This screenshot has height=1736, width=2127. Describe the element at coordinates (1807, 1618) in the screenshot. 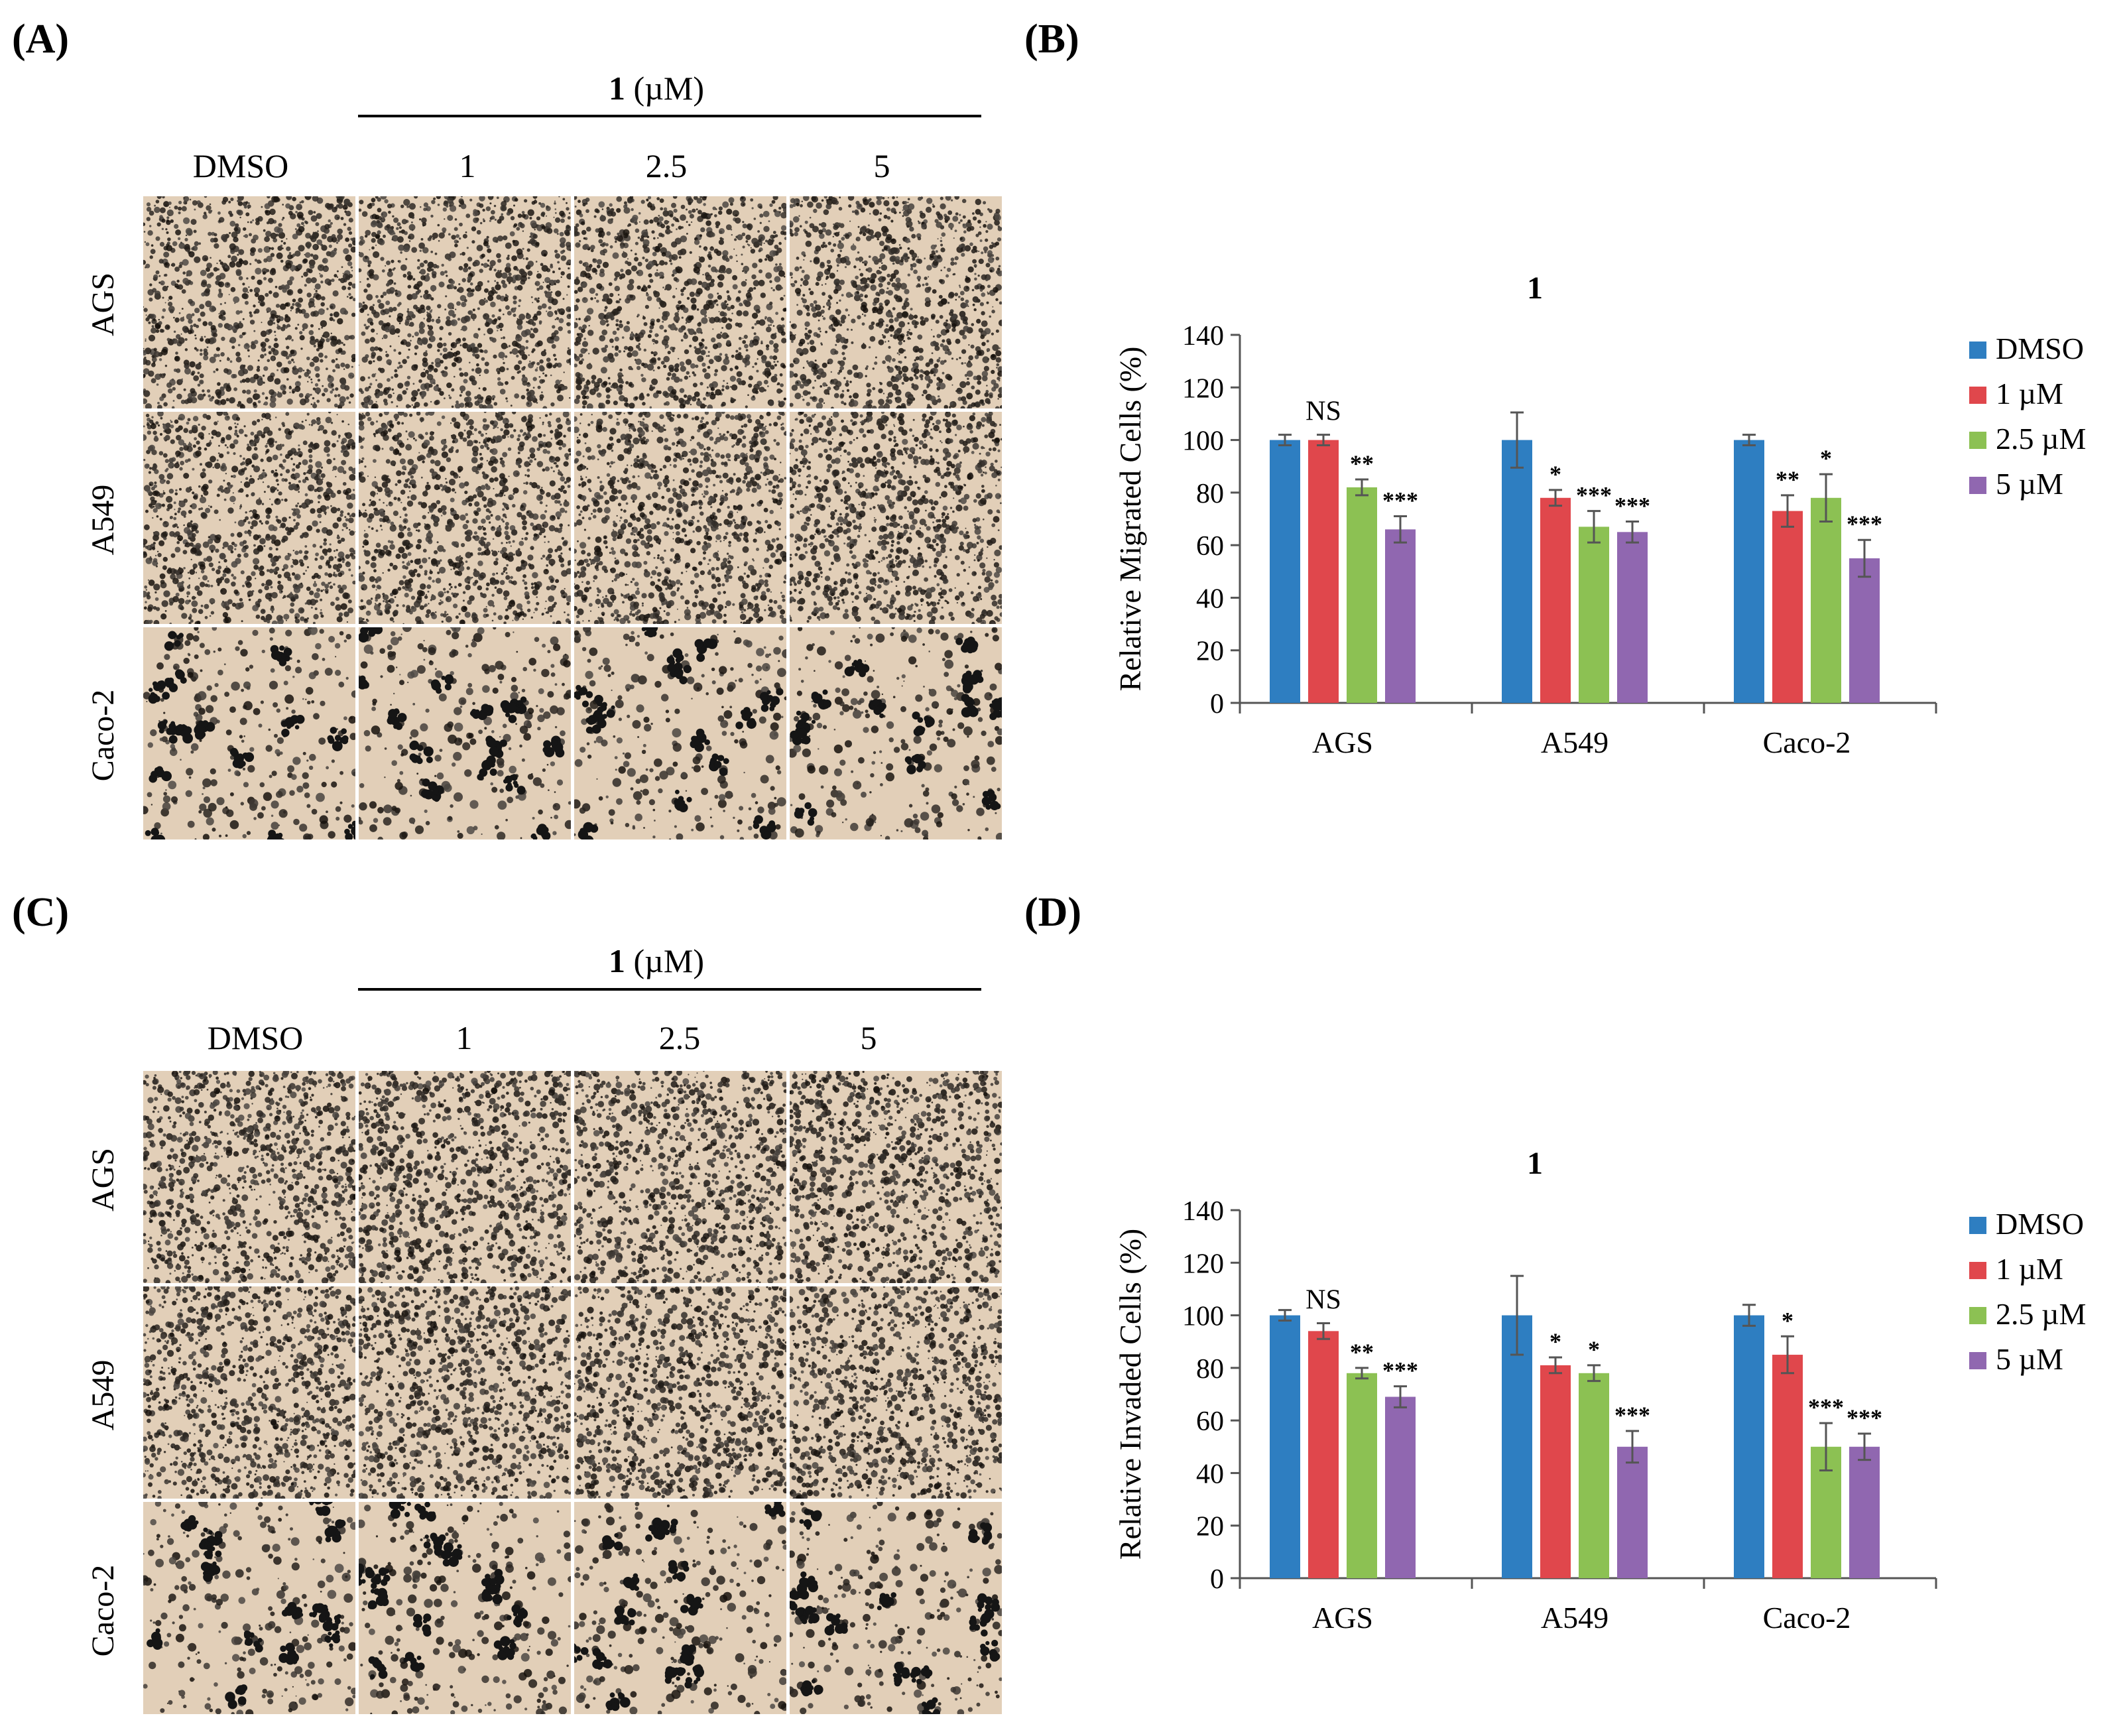

I see `x-tick-label: Caco-2` at that location.